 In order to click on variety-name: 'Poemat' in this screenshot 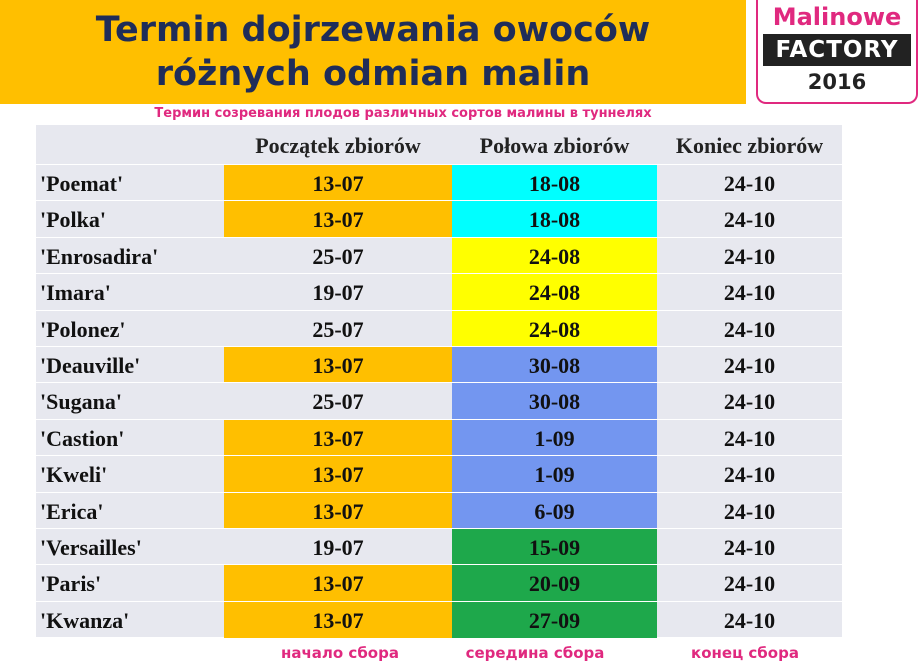, I will do `click(82, 183)`.